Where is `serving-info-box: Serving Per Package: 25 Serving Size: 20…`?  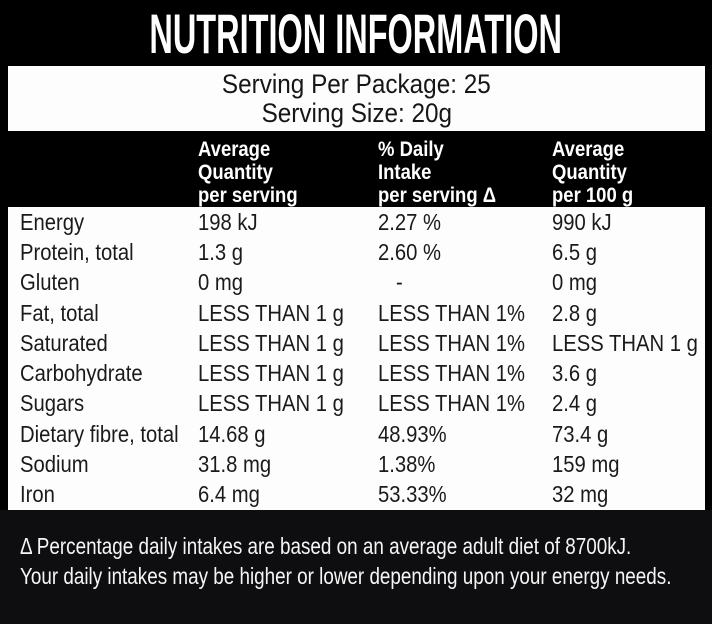
serving-info-box: Serving Per Package: 25 Serving Size: 20… is located at coordinates (356, 98).